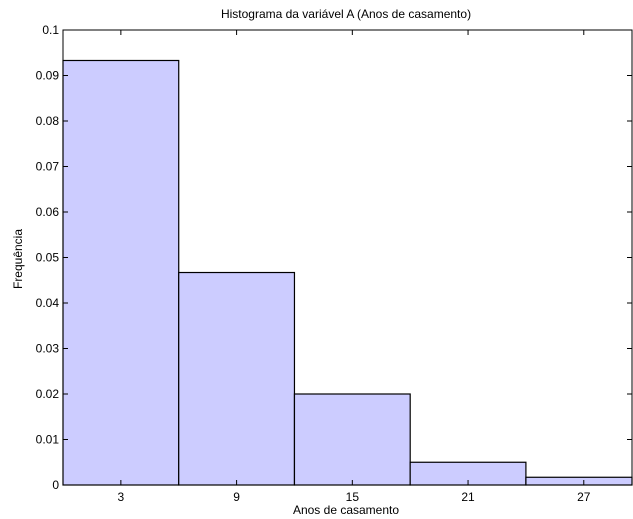 The height and width of the screenshot is (519, 633). I want to click on y-tick-label: 0.07, so click(48, 167).